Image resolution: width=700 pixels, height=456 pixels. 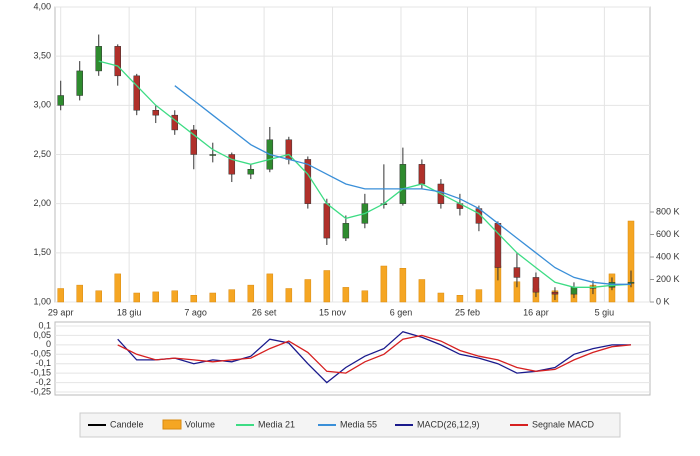 What do you see at coordinates (172, 424) in the screenshot?
I see `legend-swatch` at bounding box center [172, 424].